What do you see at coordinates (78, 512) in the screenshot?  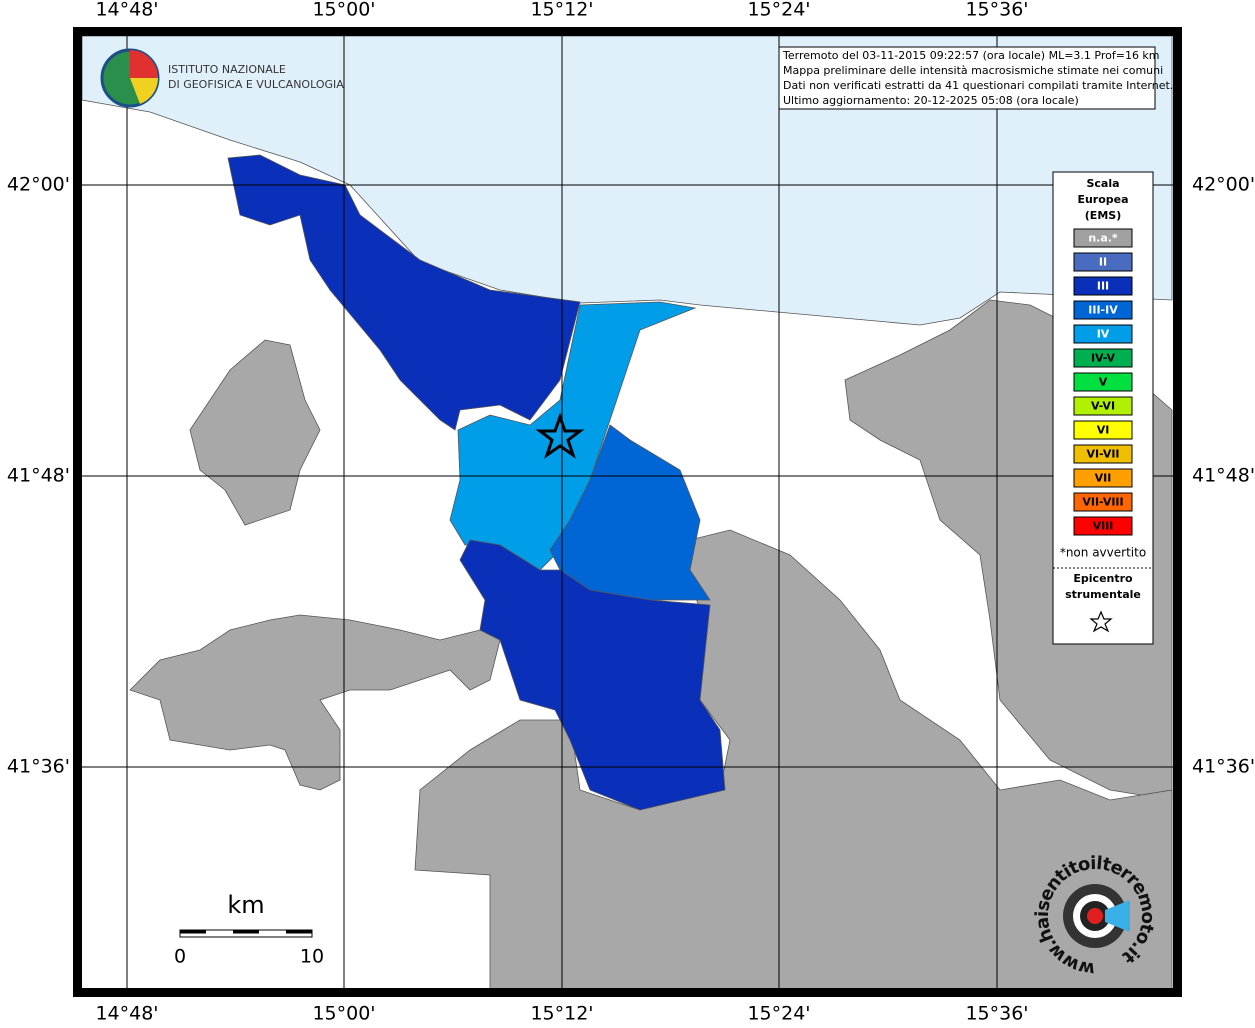 I see `frame-left` at bounding box center [78, 512].